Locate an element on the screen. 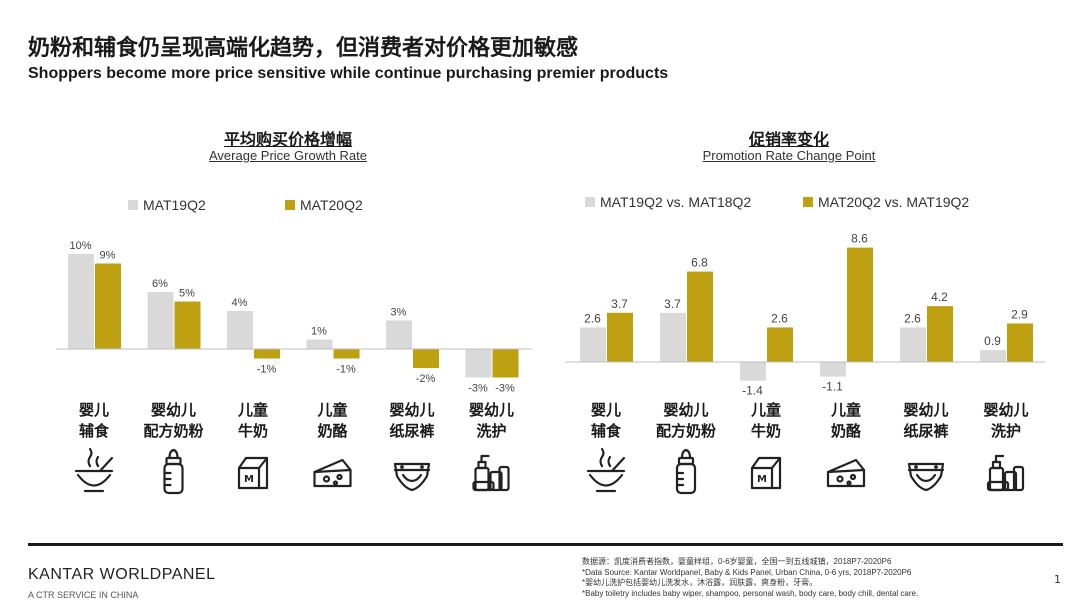 The width and height of the screenshot is (1080, 607). data-label: 4.2 is located at coordinates (939, 297).